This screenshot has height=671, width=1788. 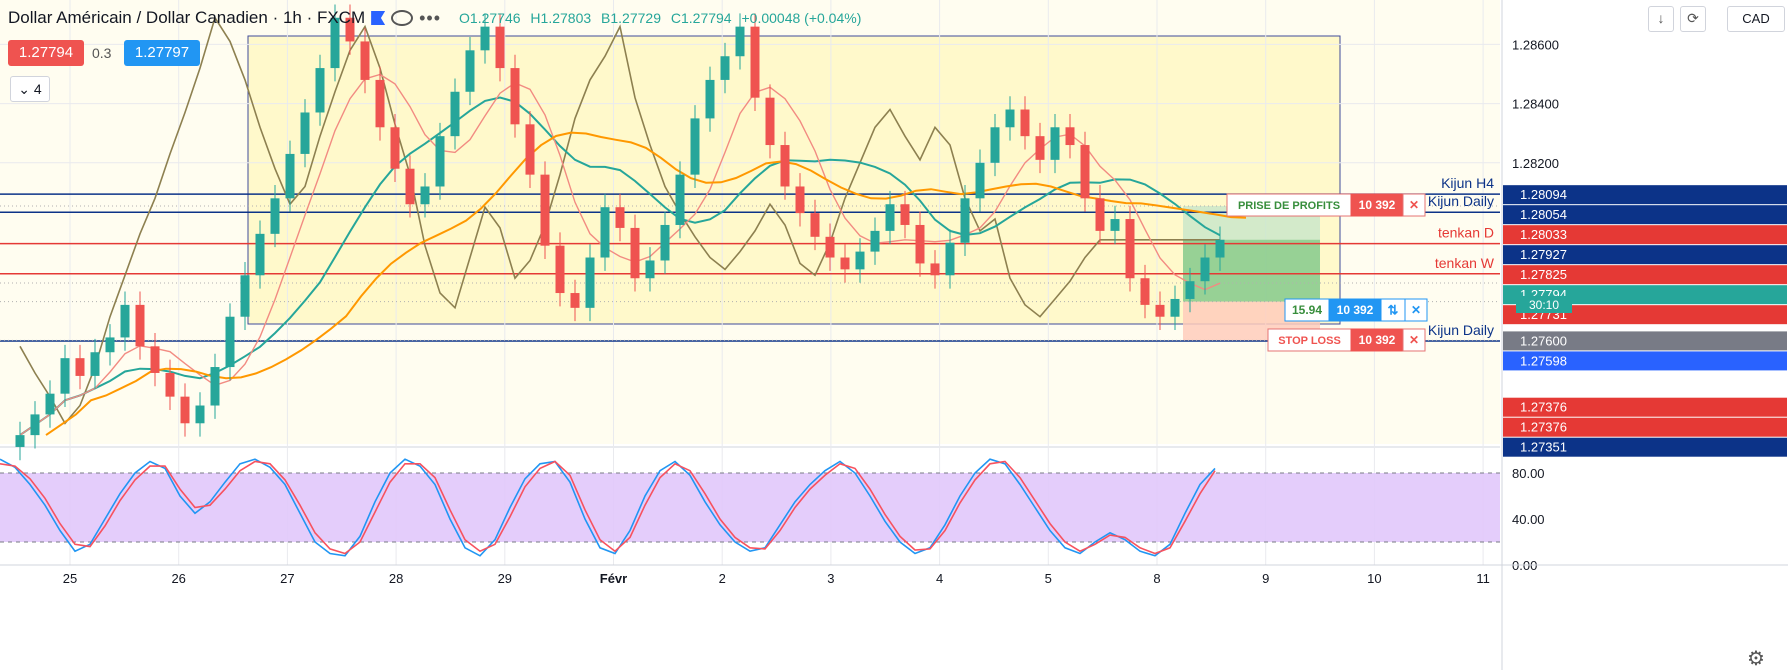 What do you see at coordinates (1377, 205) in the screenshot?
I see `take-profit-qty-text: 10 392` at bounding box center [1377, 205].